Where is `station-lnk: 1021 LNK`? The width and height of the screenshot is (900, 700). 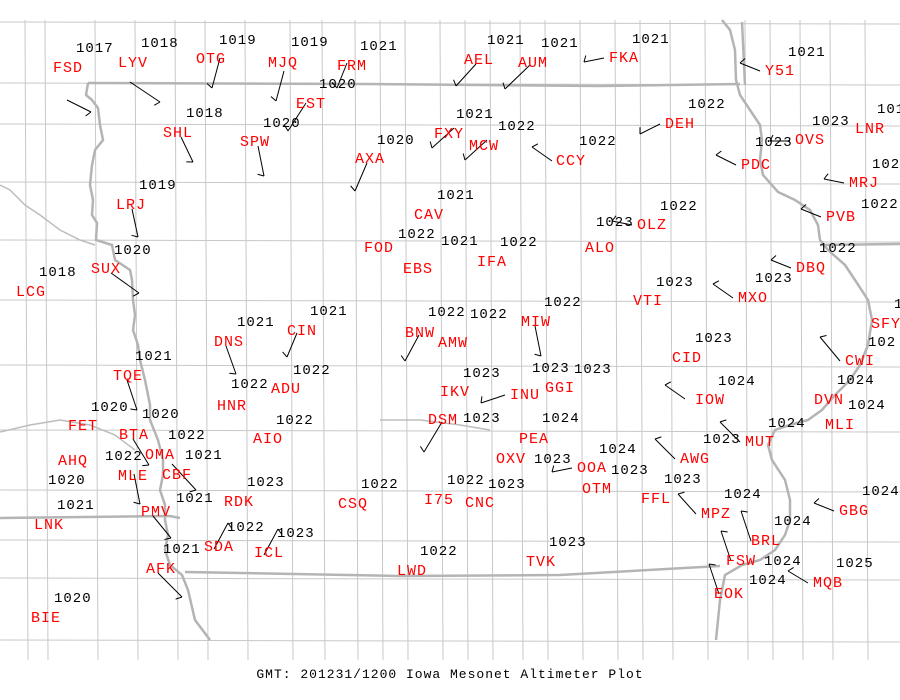 station-lnk: 1021 LNK is located at coordinates (64, 516).